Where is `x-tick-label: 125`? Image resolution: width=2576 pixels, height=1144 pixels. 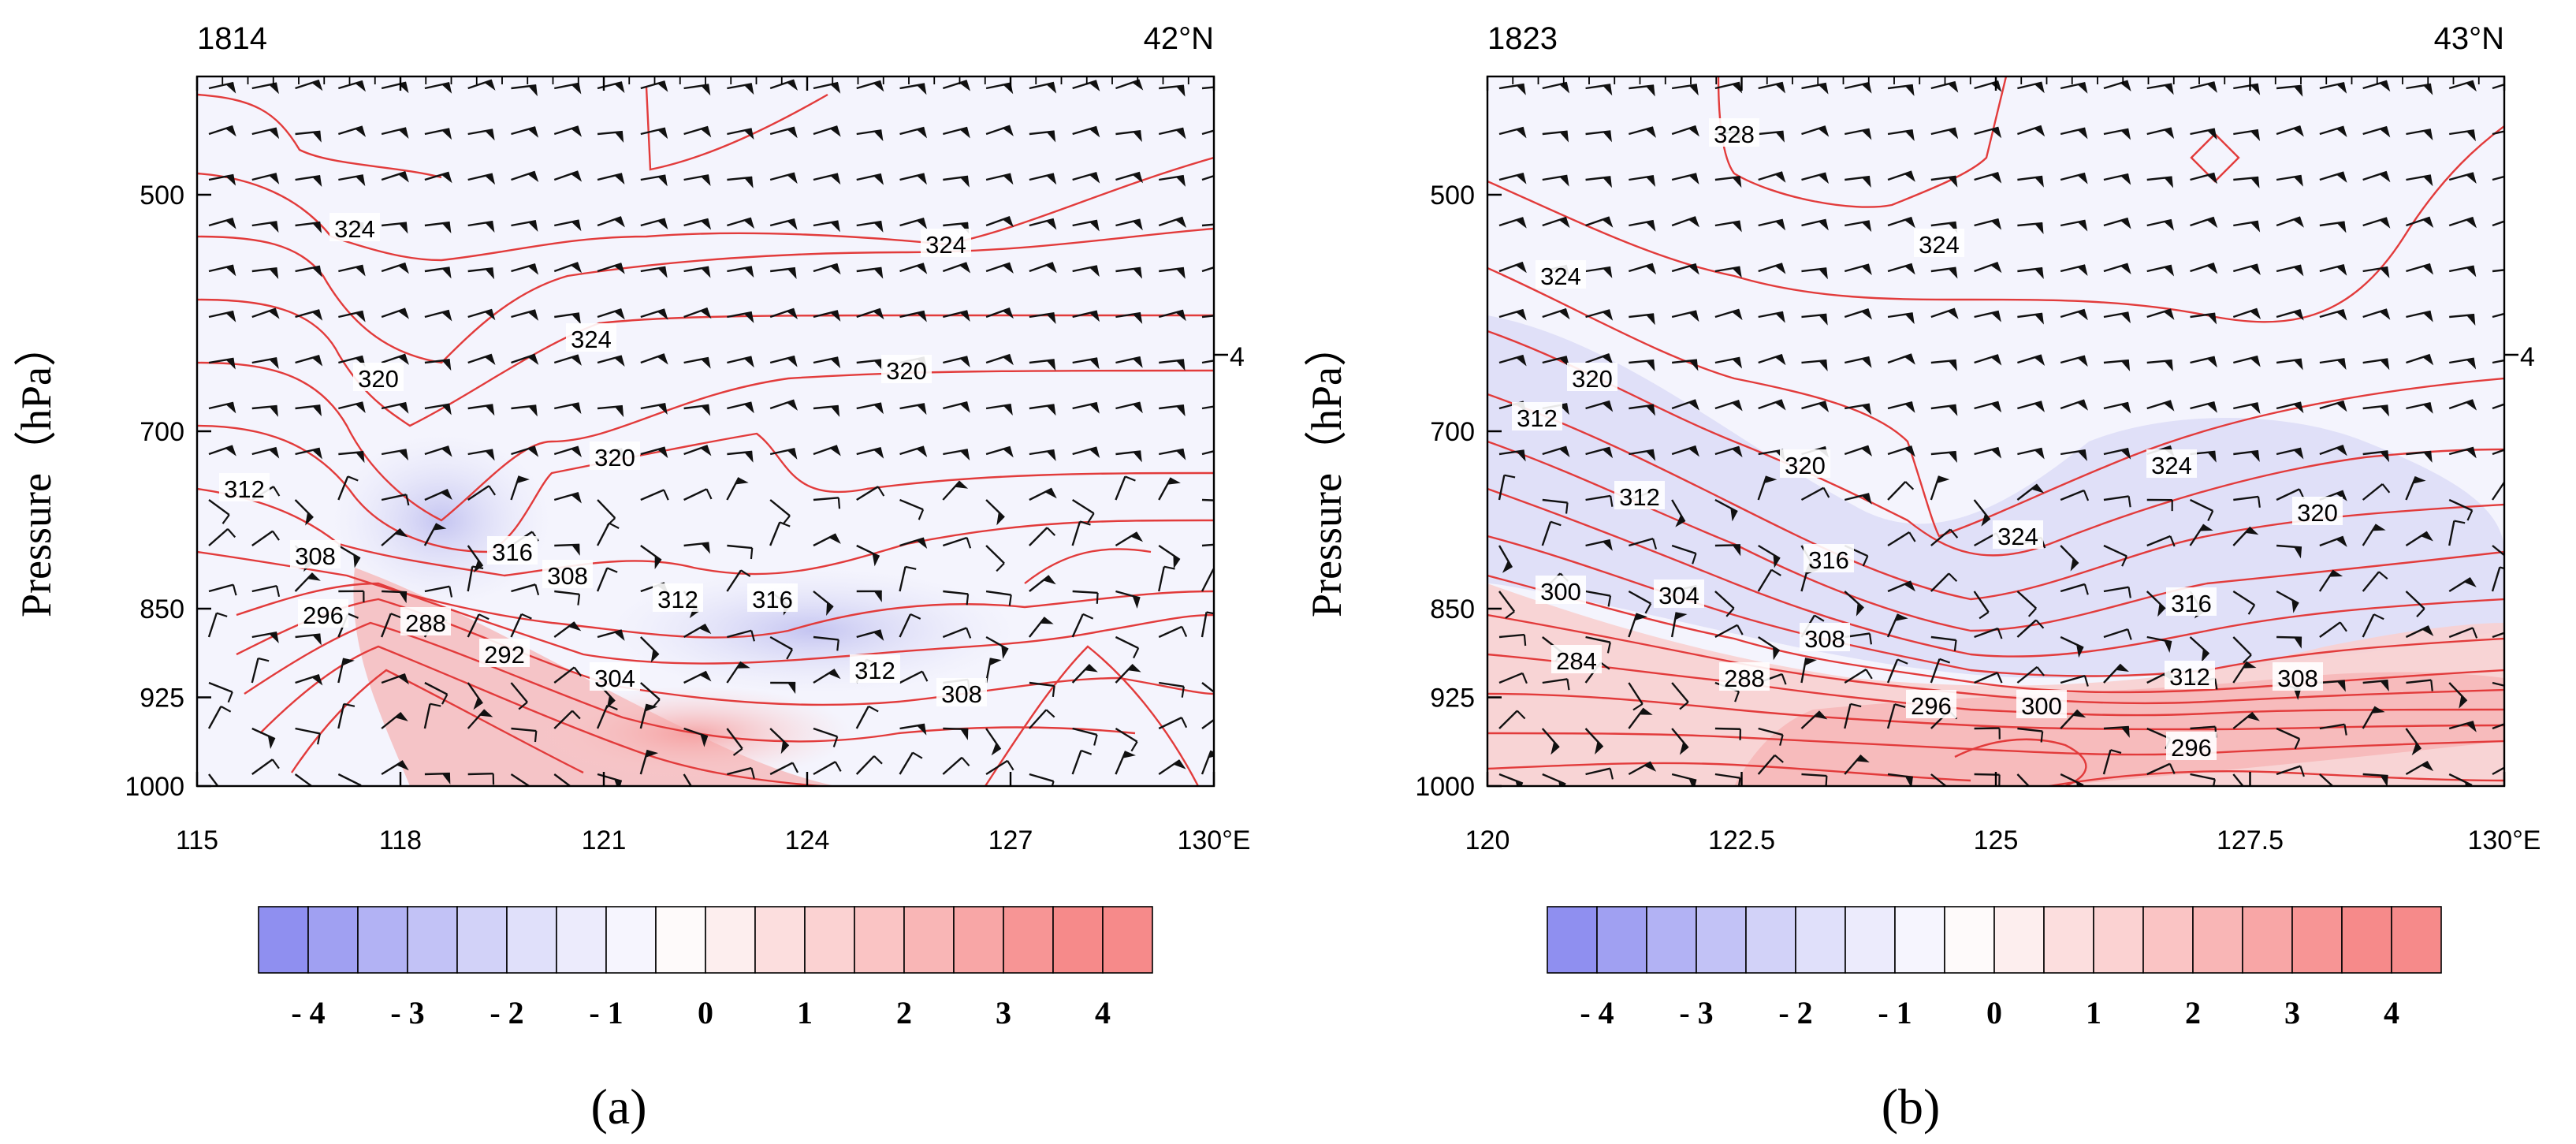
x-tick-label: 125 is located at coordinates (1996, 840).